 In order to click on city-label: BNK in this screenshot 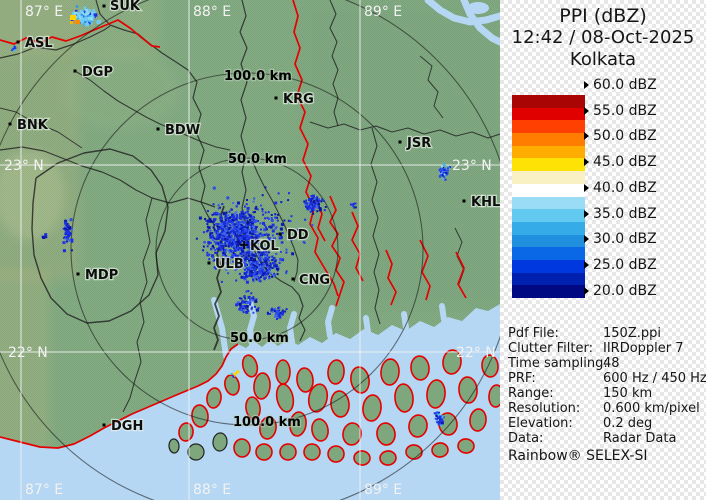, I will do `click(33, 125)`.